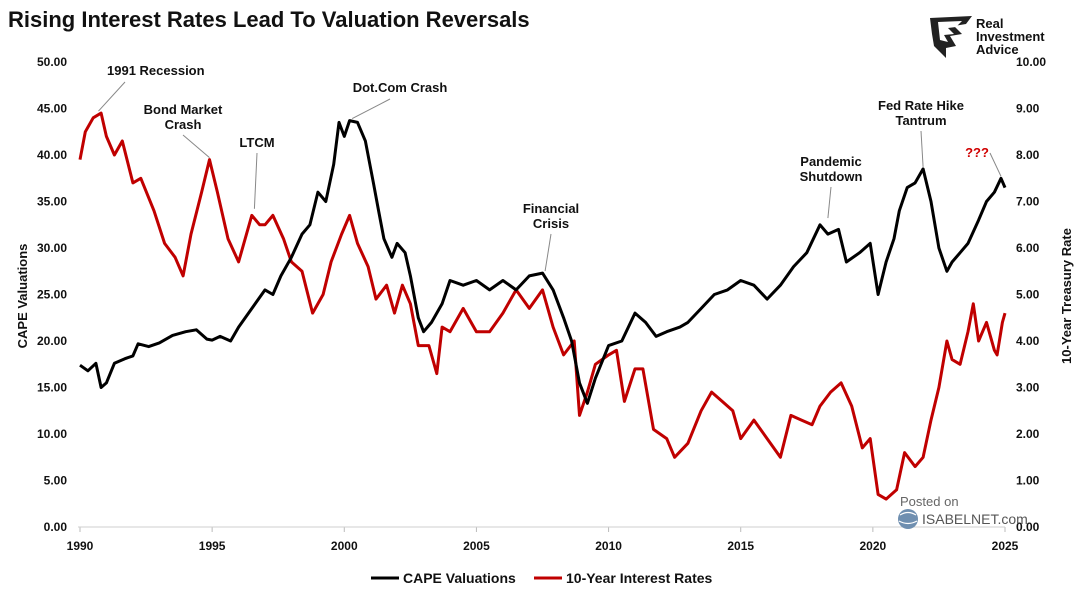 This screenshot has width=1090, height=610. Describe the element at coordinates (344, 546) in the screenshot. I see `x-tick-label: 2000` at that location.